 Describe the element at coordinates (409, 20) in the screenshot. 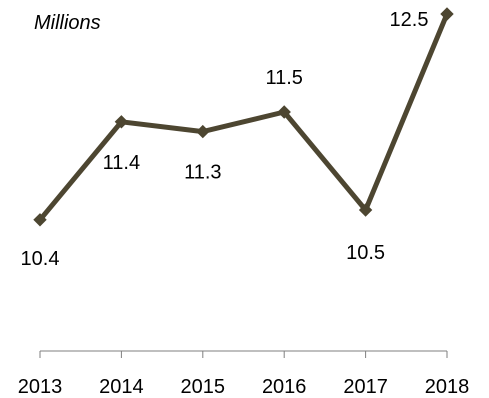

I see `data-label: 12.5` at that location.